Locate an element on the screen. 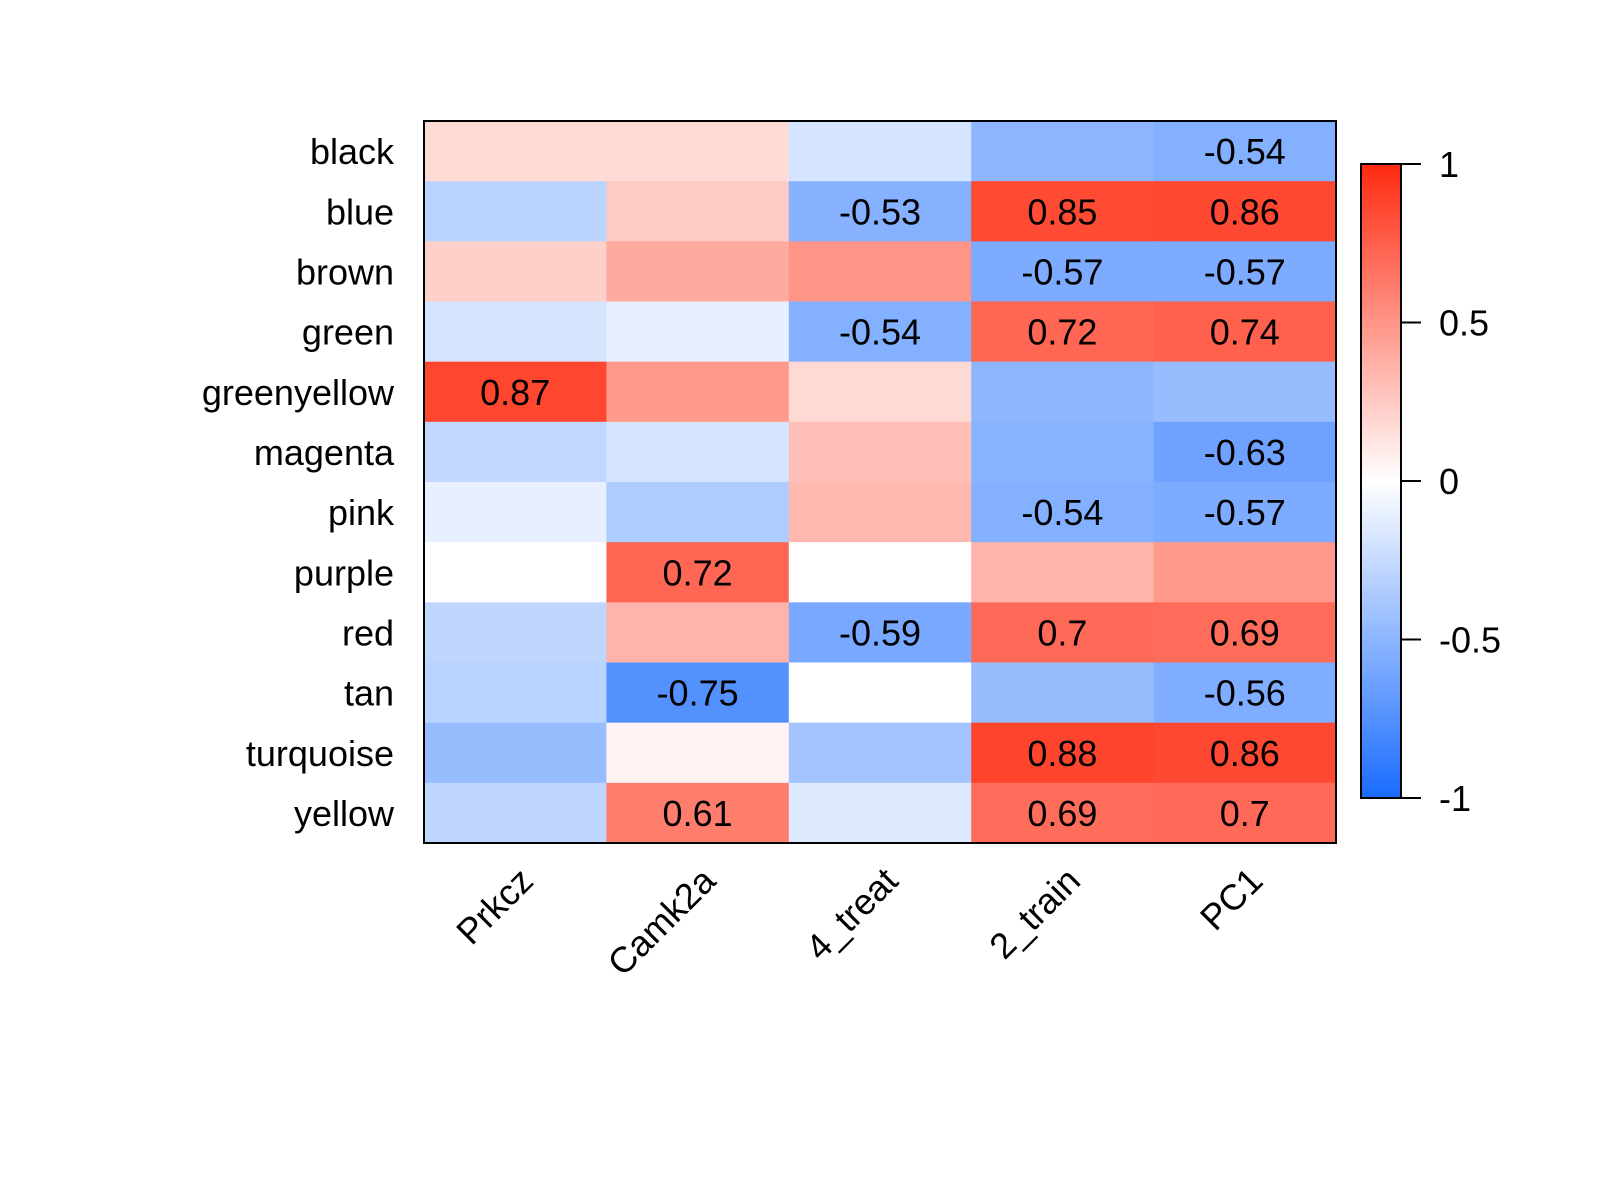 The width and height of the screenshot is (1600, 1200). row-label-red: red is located at coordinates (368, 632).